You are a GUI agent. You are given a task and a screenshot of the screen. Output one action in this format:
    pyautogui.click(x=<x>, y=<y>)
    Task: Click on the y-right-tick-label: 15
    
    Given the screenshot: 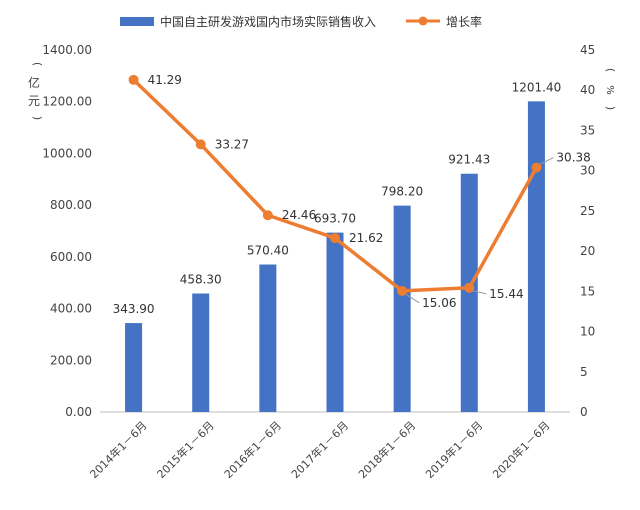 What is the action you would take?
    pyautogui.click(x=587, y=291)
    